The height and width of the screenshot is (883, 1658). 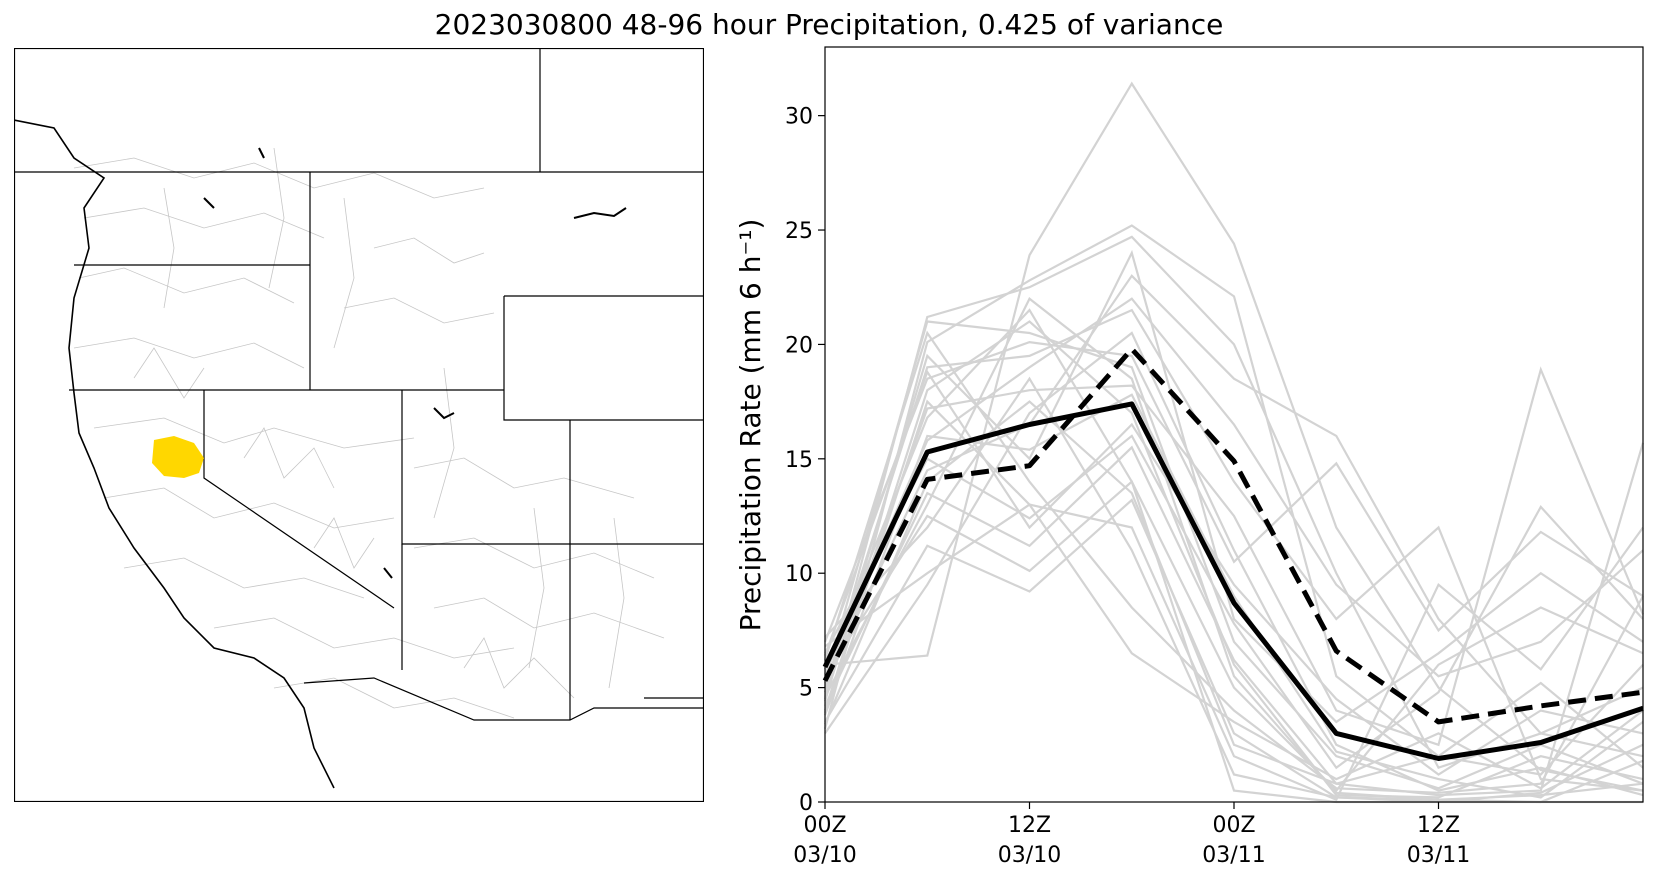 I want to click on y-axis: 0 5 10 15 20 25 30, so click(x=805, y=460).